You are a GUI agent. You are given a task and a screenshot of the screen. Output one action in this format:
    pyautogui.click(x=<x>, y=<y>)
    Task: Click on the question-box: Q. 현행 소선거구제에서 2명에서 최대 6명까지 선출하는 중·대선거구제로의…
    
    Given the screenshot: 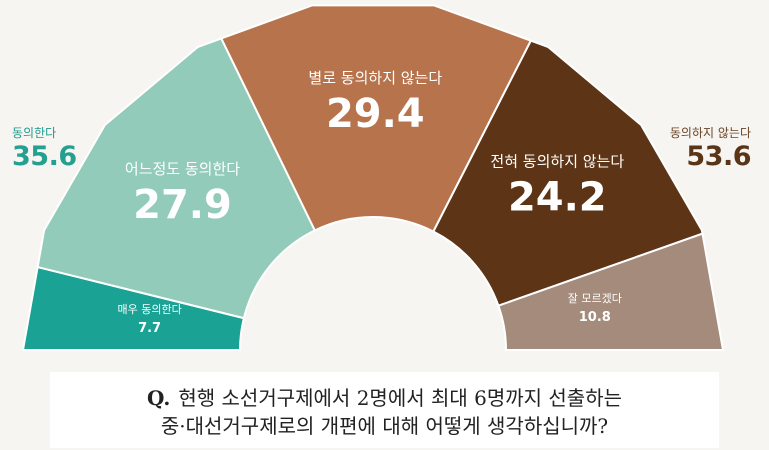 What is the action you would take?
    pyautogui.click(x=384, y=410)
    